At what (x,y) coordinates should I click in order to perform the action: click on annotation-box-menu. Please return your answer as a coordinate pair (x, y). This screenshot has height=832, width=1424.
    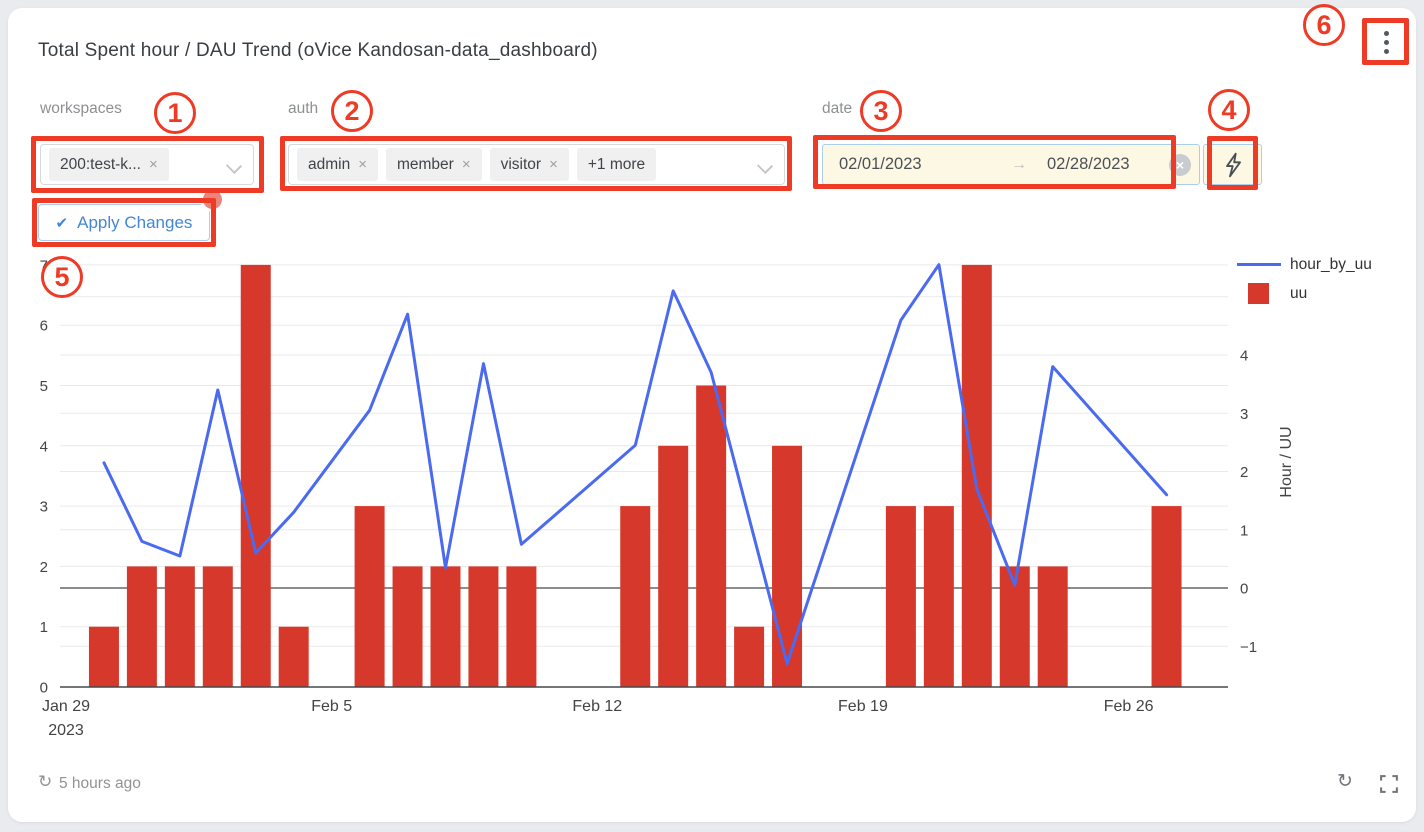
    Looking at the image, I should click on (1385, 41).